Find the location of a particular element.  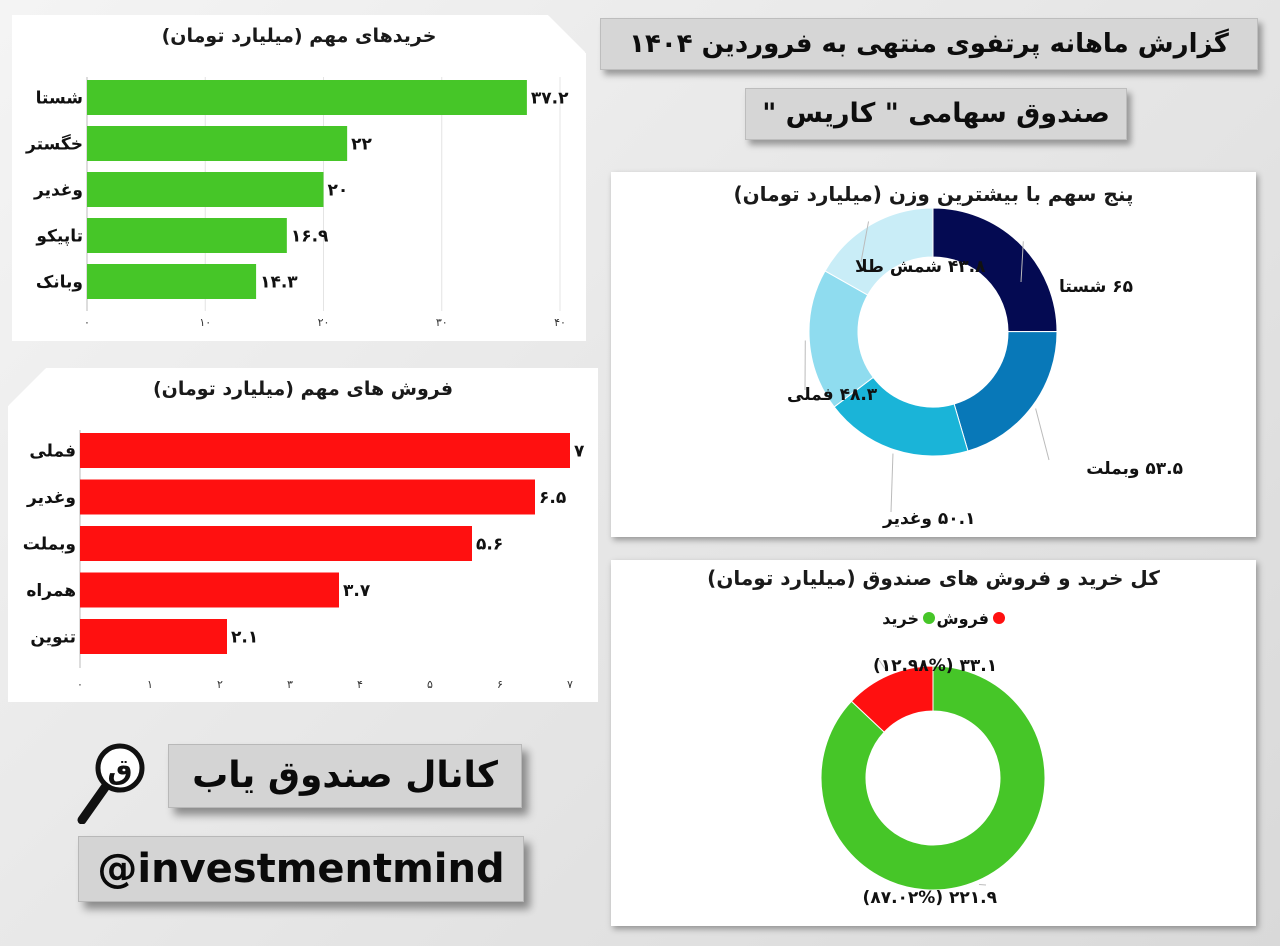

x-tick-label: ۱۰ is located at coordinates (205, 322).